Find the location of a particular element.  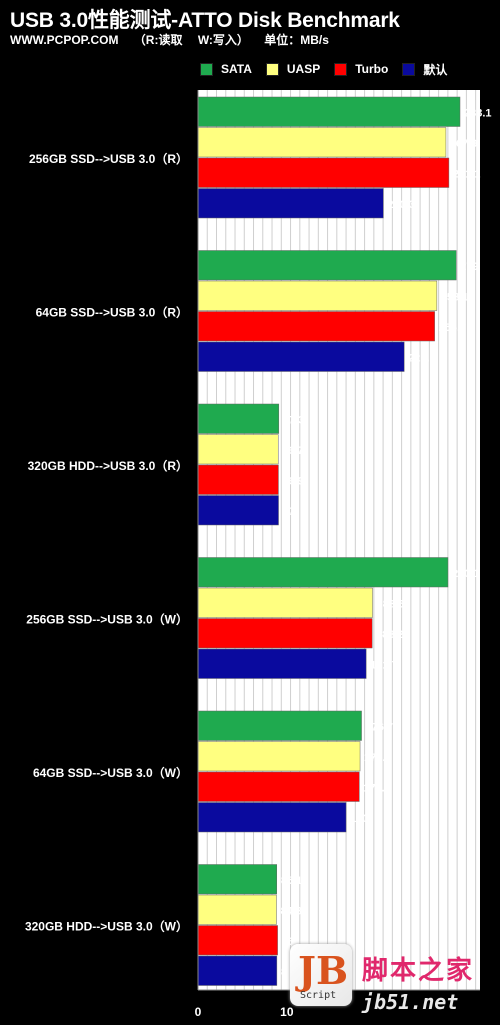

value-label: 181.7 is located at coordinates (384, 665).